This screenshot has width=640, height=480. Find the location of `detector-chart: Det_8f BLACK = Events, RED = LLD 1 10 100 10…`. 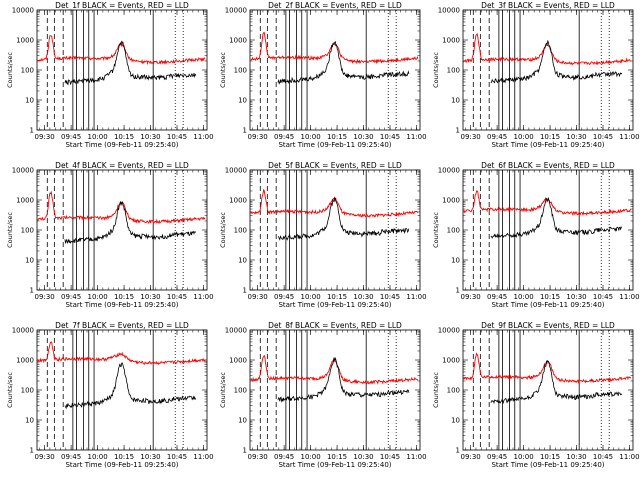

detector-chart: Det_8f BLACK = Events, RED = LLD 1 10 100 10… is located at coordinates (323, 395).